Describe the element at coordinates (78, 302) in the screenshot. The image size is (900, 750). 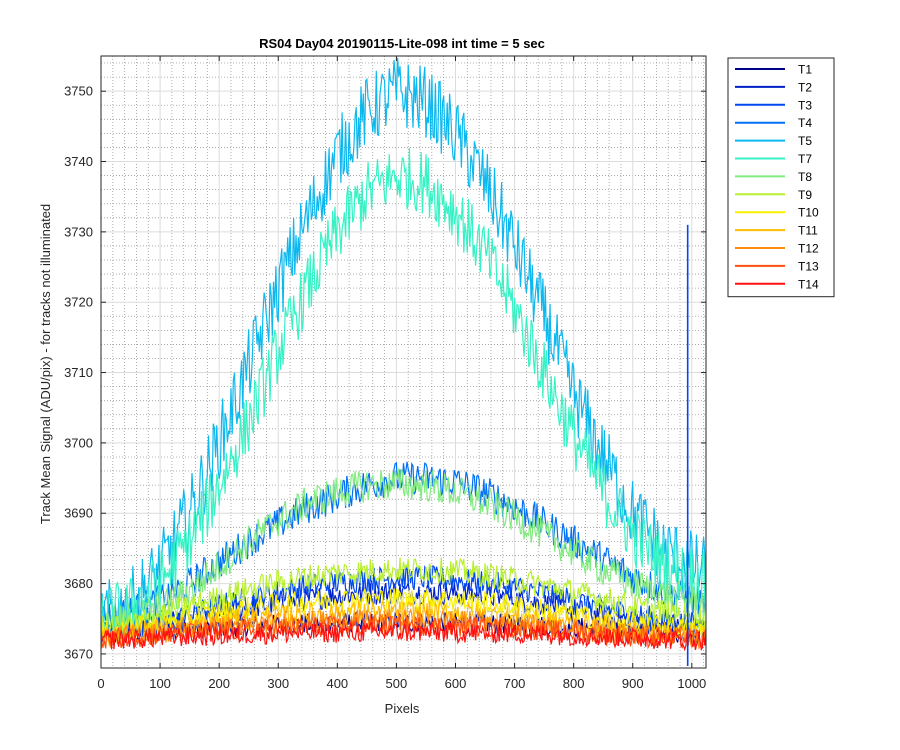
I see `y-tick-label: 3720` at that location.